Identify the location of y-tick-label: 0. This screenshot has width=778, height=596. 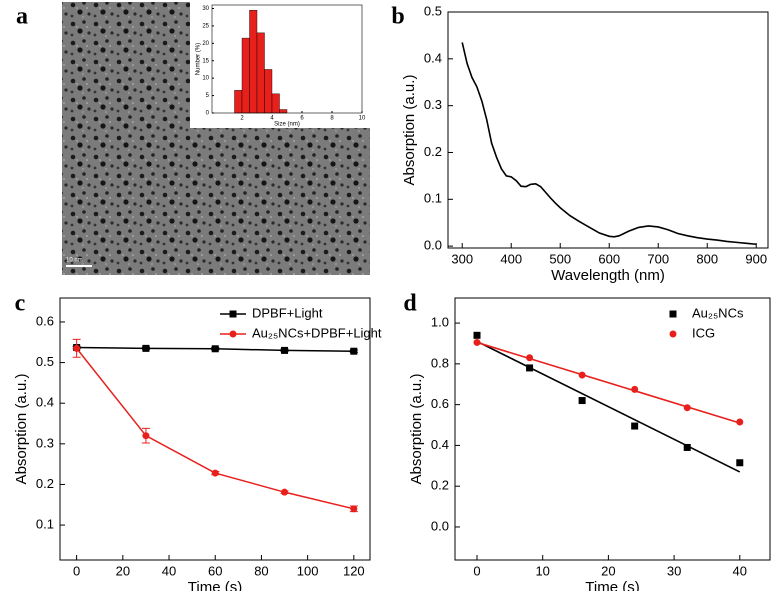
(208, 114).